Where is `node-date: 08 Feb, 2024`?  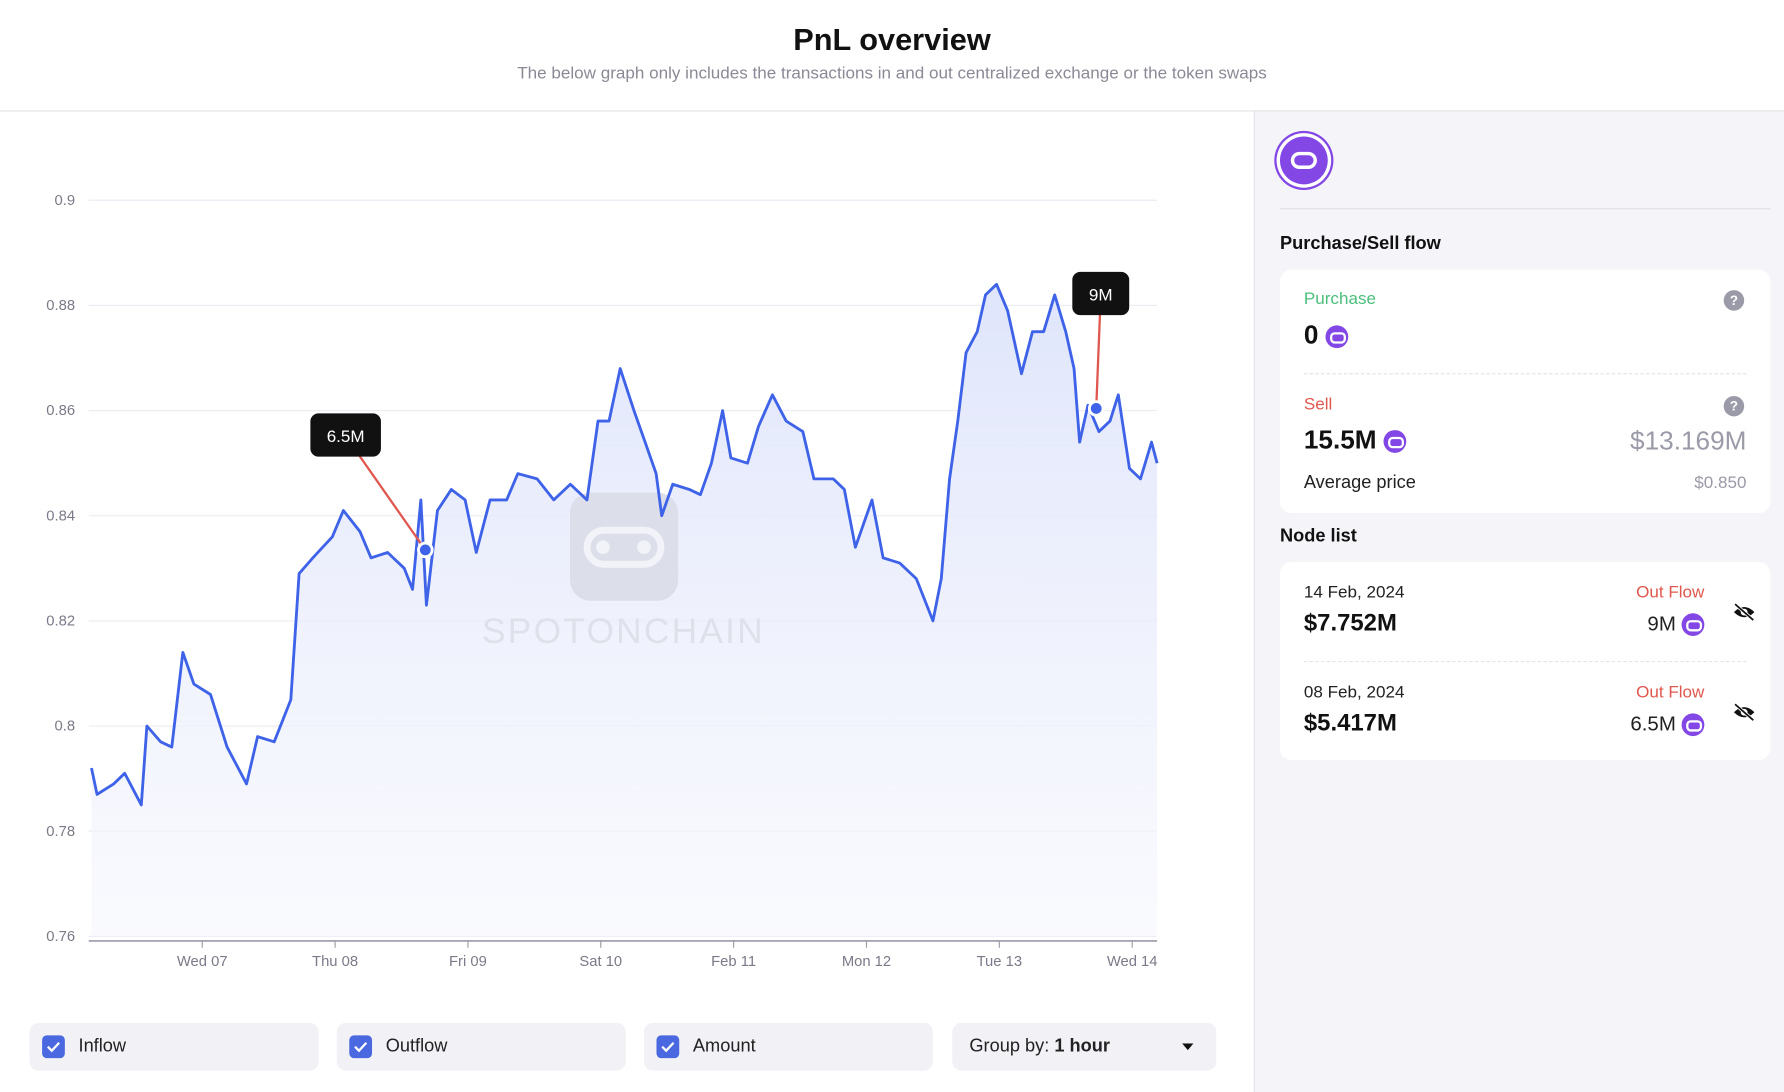 node-date: 08 Feb, 2024 is located at coordinates (1354, 692).